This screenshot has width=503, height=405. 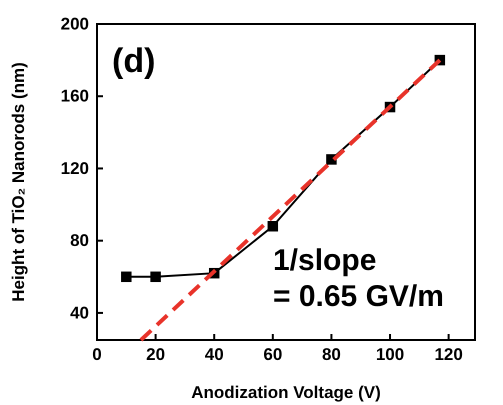 I want to click on y-tick-label: 120, so click(x=74, y=168).